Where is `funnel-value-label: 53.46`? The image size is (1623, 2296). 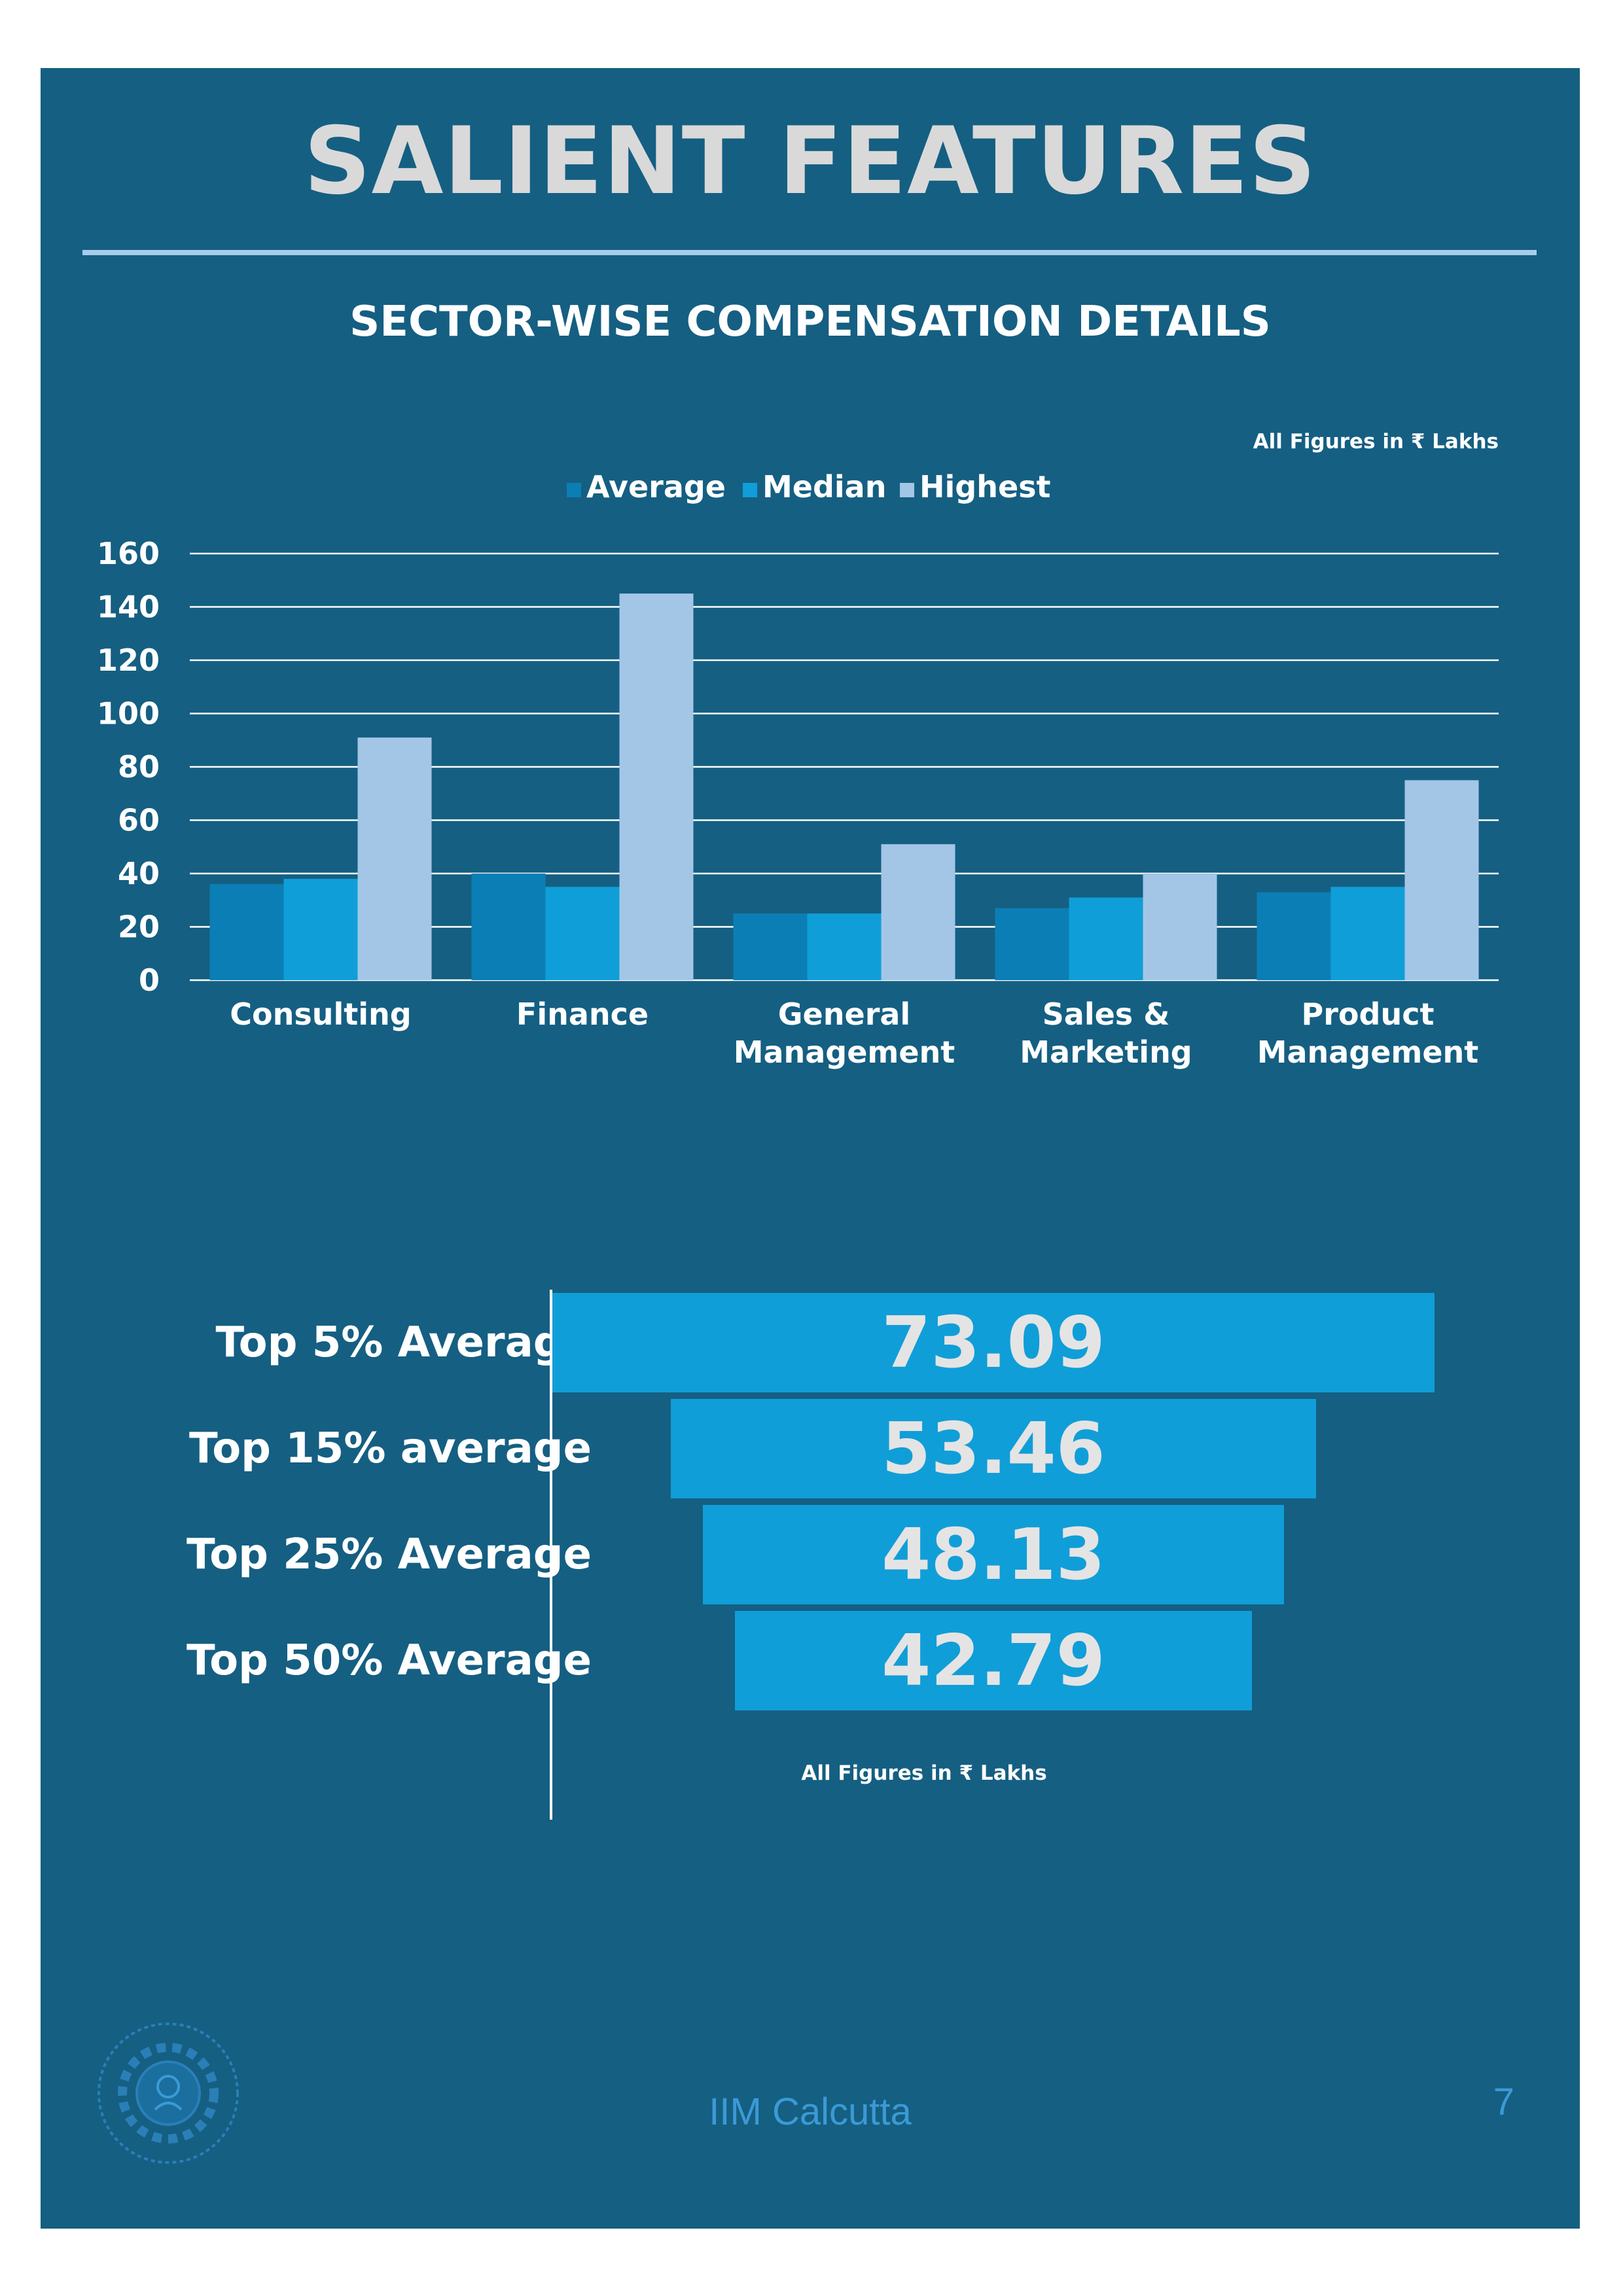
funnel-value-label: 53.46 is located at coordinates (993, 1449).